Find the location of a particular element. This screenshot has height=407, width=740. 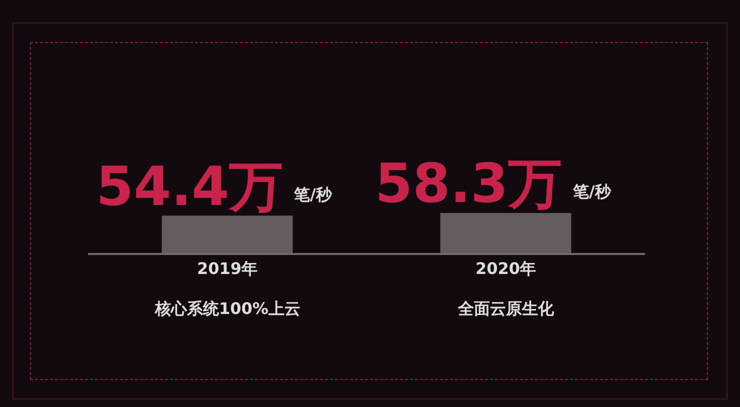

x-tick-label: 2020年 is located at coordinates (505, 268).